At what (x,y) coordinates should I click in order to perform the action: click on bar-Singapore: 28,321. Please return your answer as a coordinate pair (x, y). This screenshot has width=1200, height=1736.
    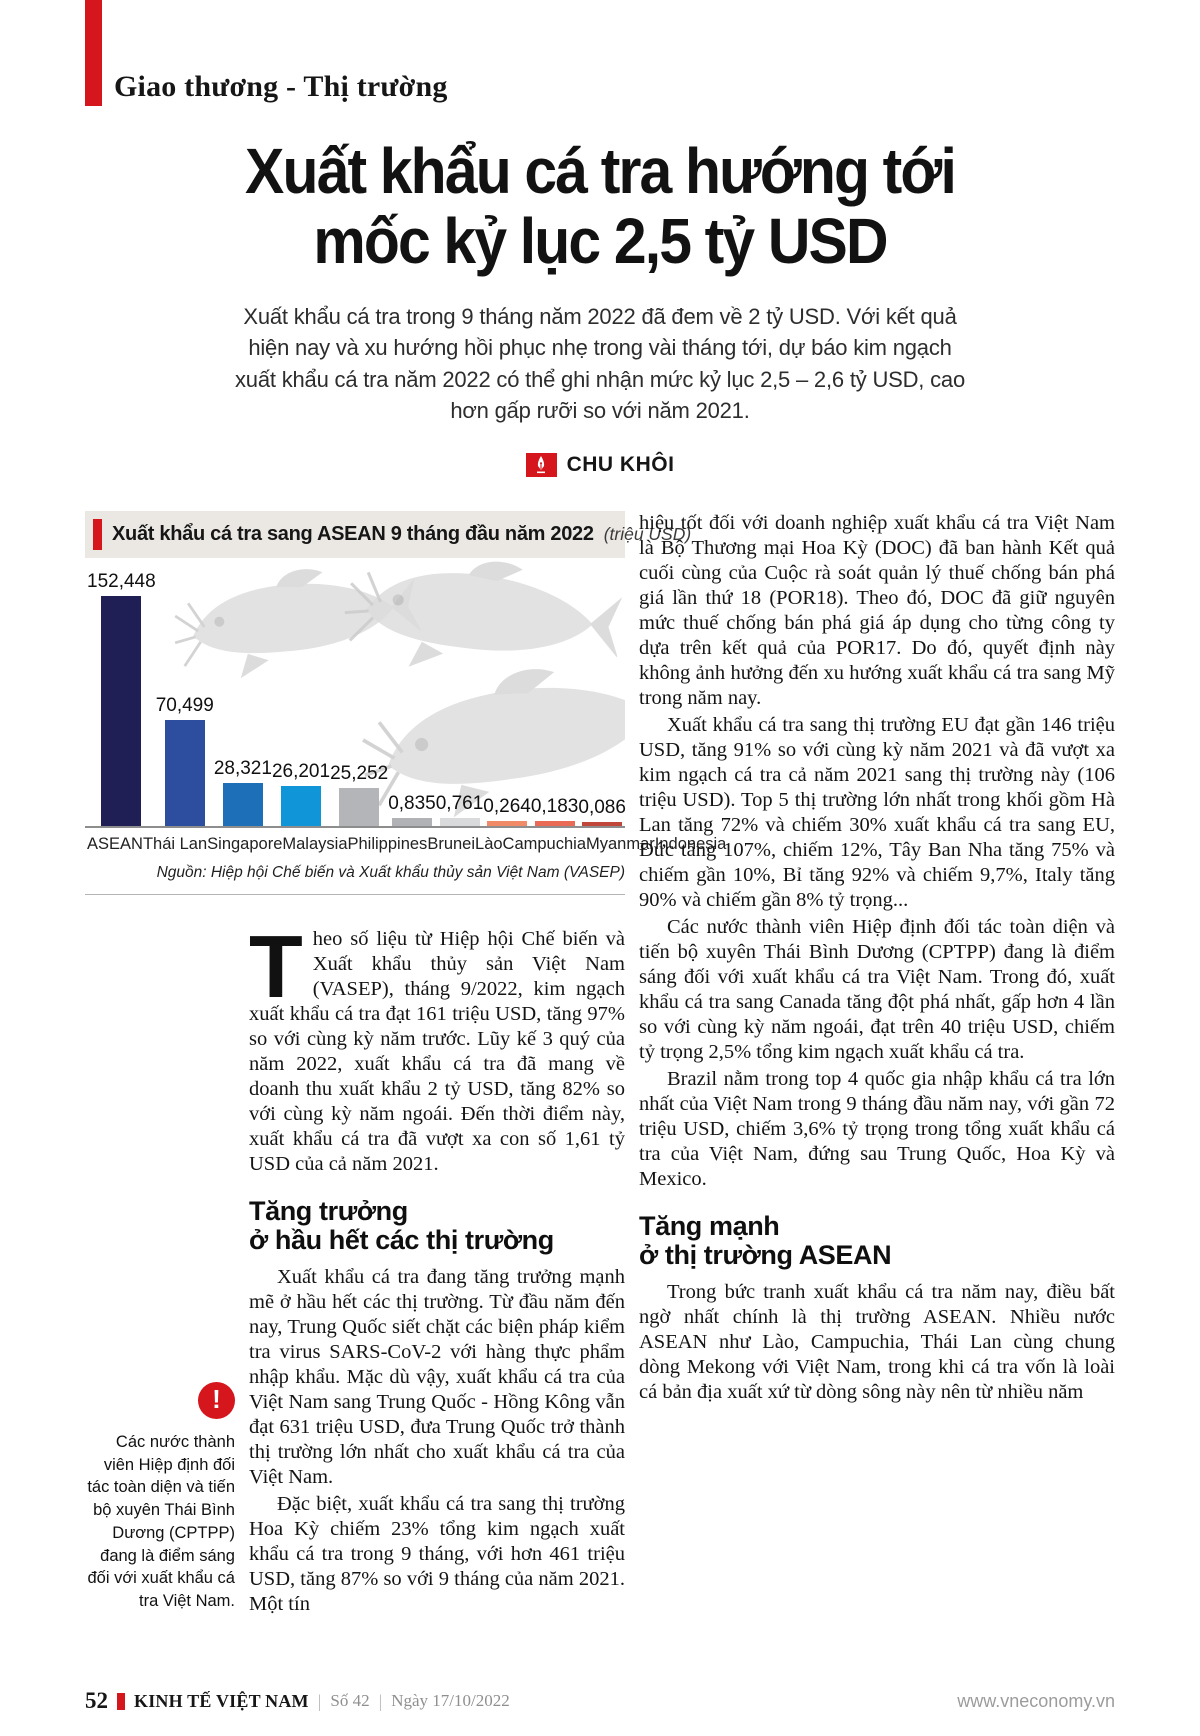
    Looking at the image, I should click on (243, 792).